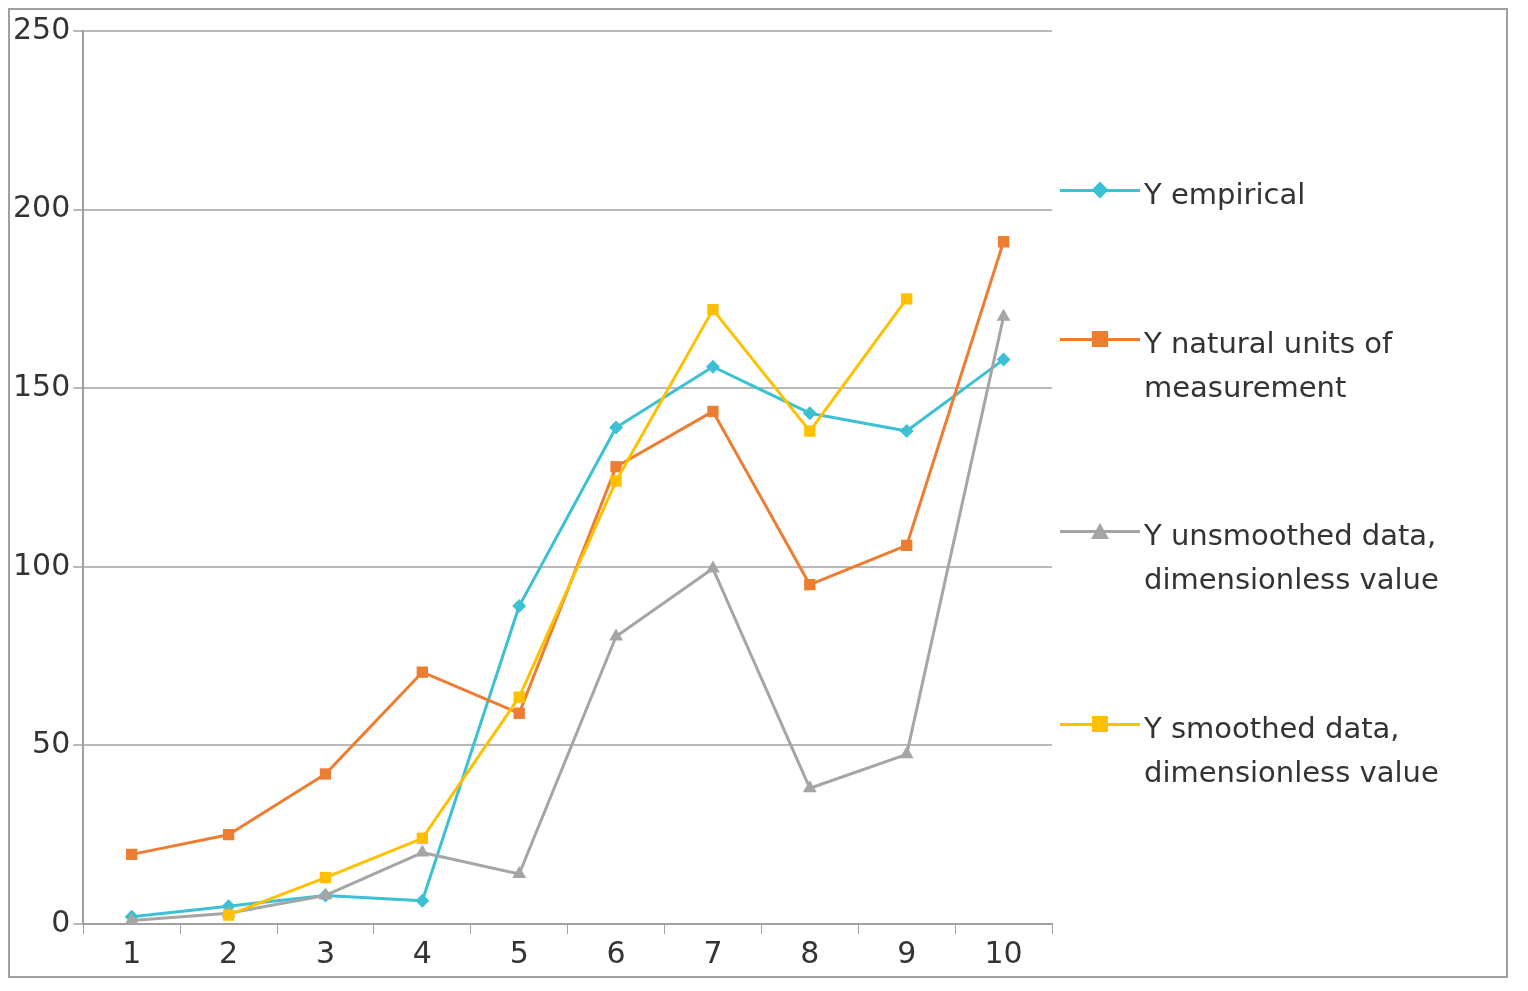 This screenshot has height=991, width=1528. What do you see at coordinates (1269, 365) in the screenshot?
I see `legend-label: Y natural units of measurement` at bounding box center [1269, 365].